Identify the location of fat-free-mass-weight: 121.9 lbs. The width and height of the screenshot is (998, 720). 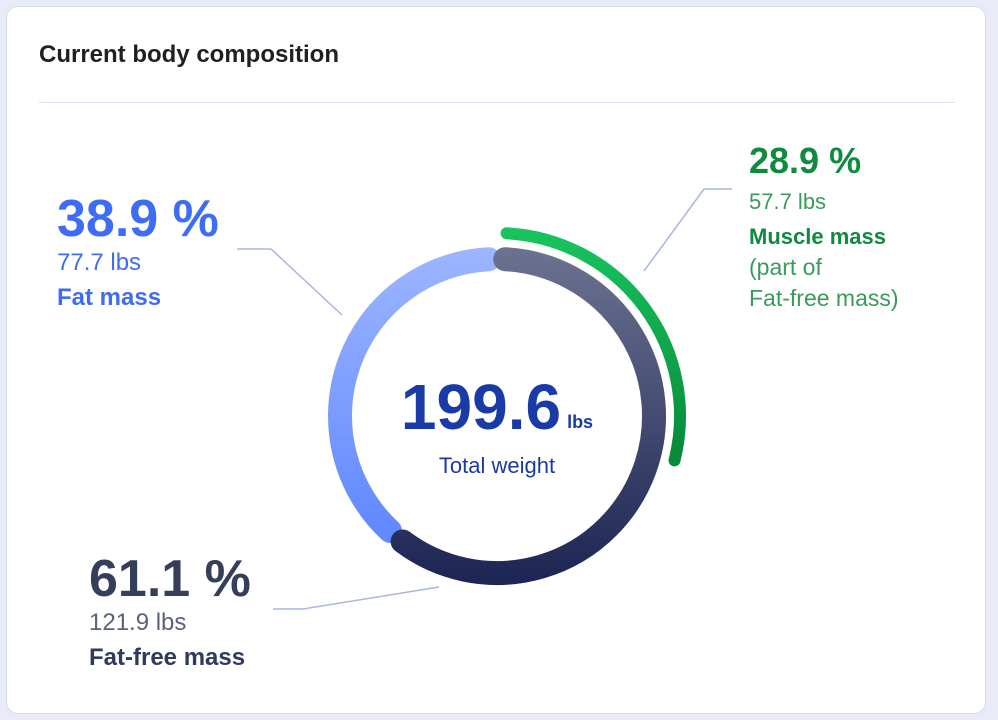
(138, 622).